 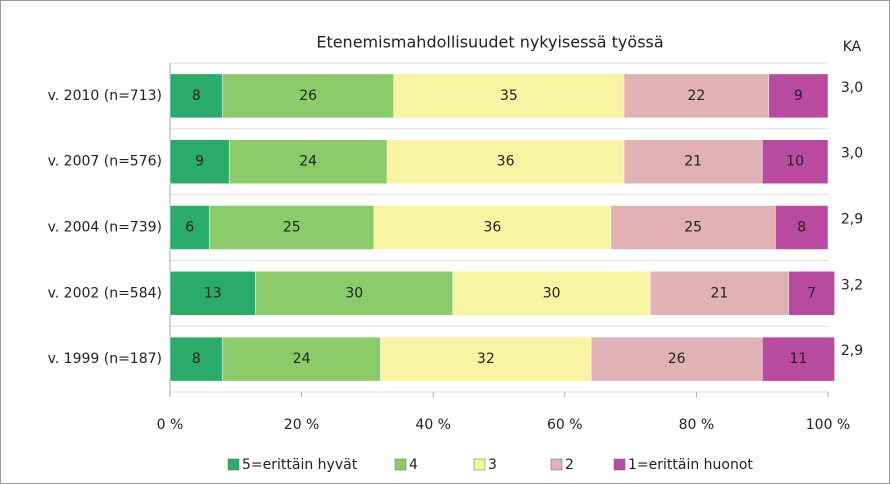 I want to click on data-label: 11, so click(x=798, y=359).